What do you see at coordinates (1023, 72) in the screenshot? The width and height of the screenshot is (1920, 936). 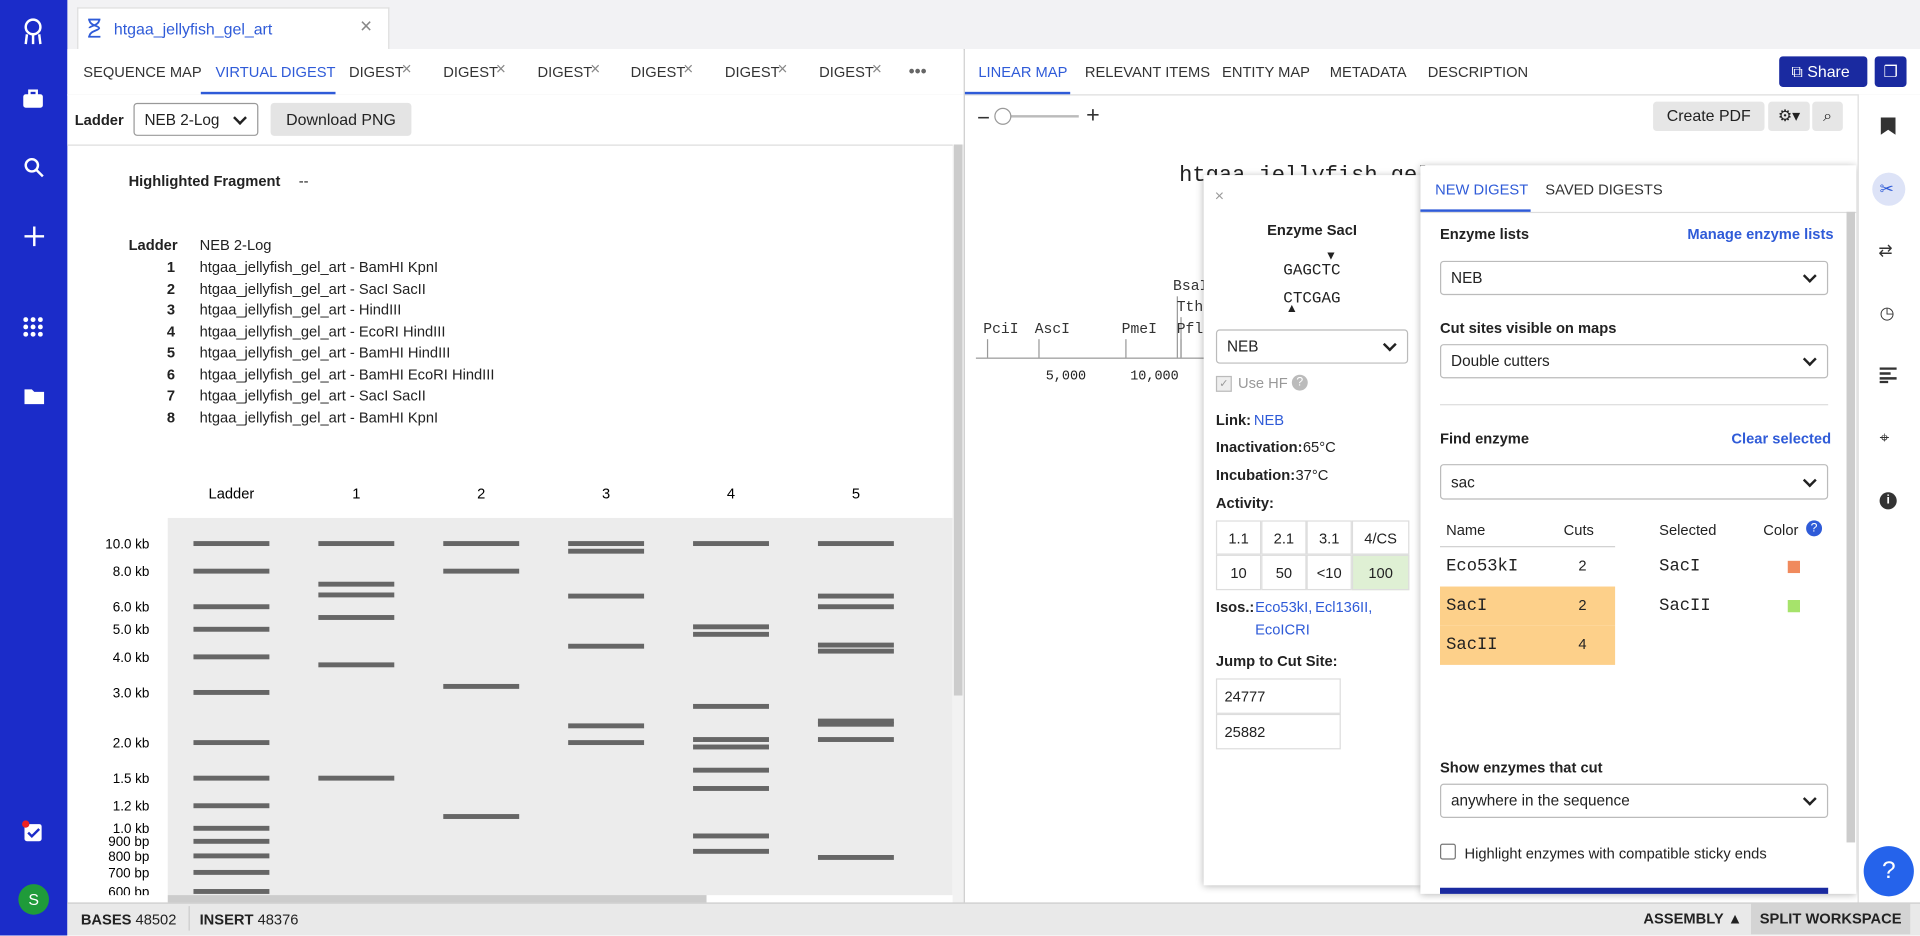 I see `right-tab: LINEAR MAP` at bounding box center [1023, 72].